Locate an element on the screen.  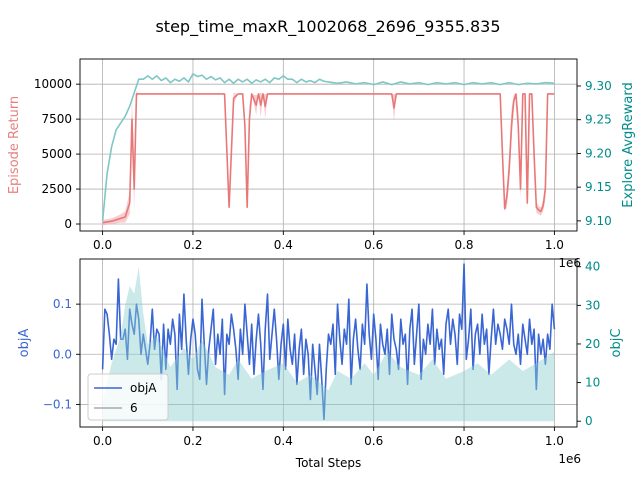
left-y-tick-label: 7500 is located at coordinates (56, 119).